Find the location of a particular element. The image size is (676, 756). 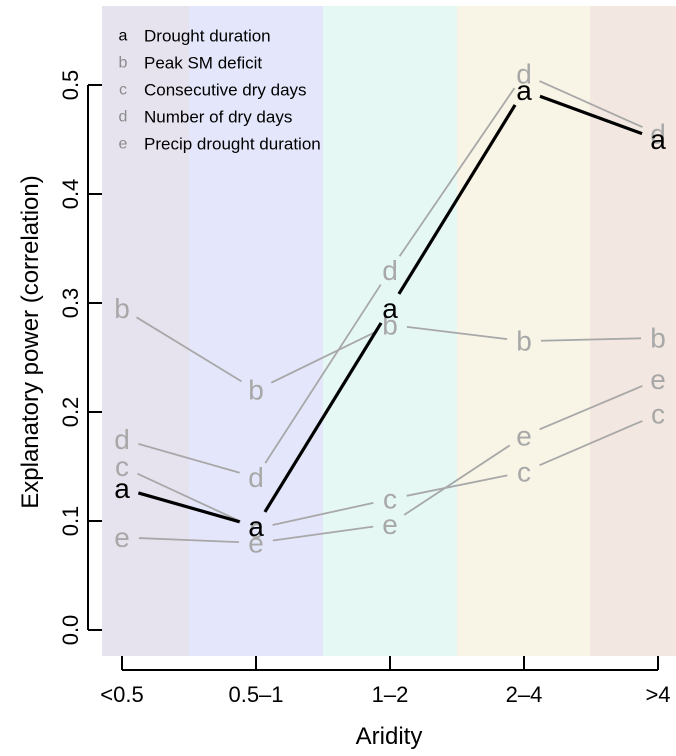

x-tick-label: <0.5 is located at coordinates (121, 694).